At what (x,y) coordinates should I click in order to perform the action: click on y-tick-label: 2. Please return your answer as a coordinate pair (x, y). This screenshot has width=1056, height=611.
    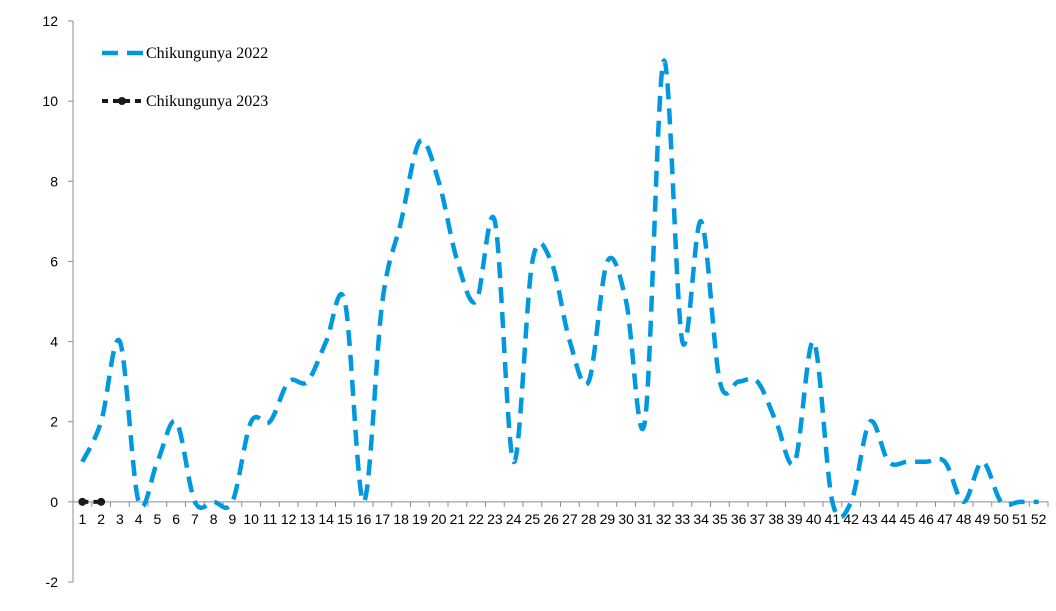
    Looking at the image, I should click on (54, 422).